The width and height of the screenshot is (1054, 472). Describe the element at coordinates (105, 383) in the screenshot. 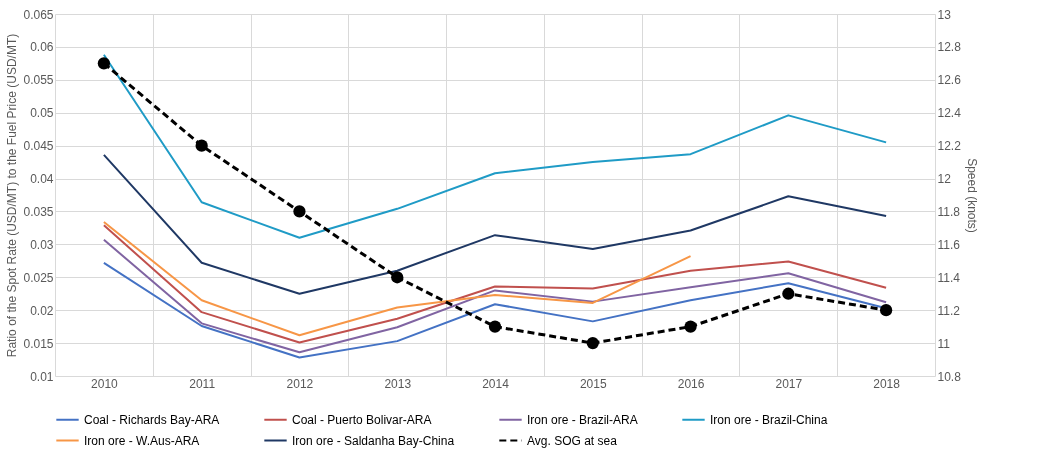

I see `x-tick-label: 2010` at that location.